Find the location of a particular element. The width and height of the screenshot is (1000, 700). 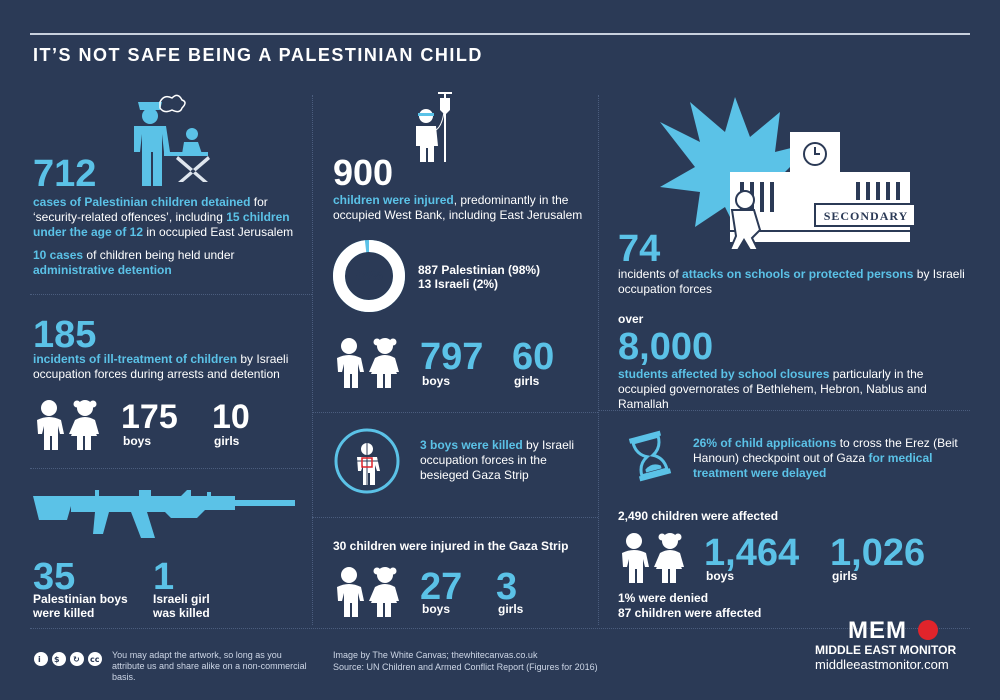

police-detaining-child-icon is located at coordinates (173, 139).